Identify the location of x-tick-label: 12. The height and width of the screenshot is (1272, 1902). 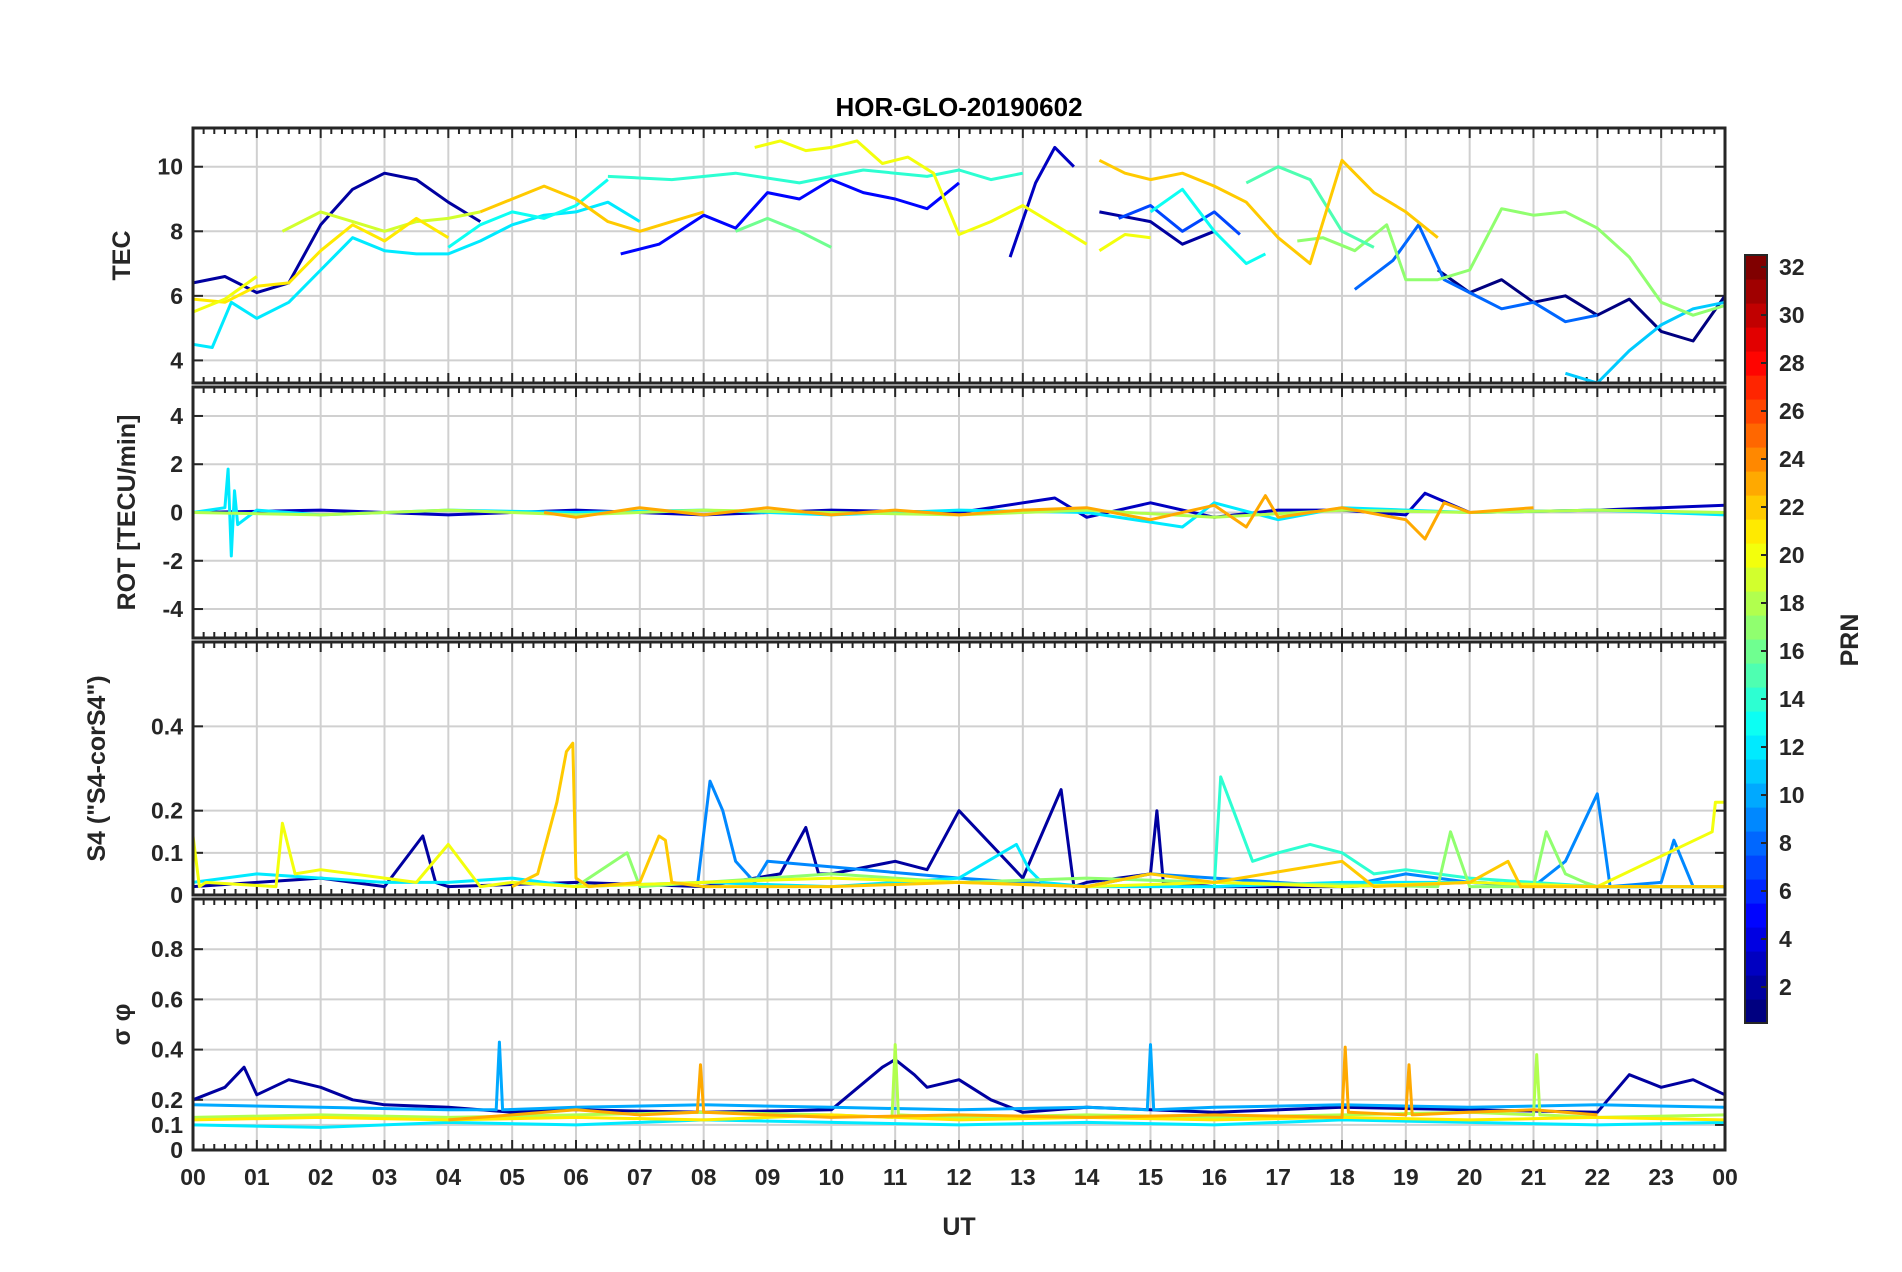
(959, 1177).